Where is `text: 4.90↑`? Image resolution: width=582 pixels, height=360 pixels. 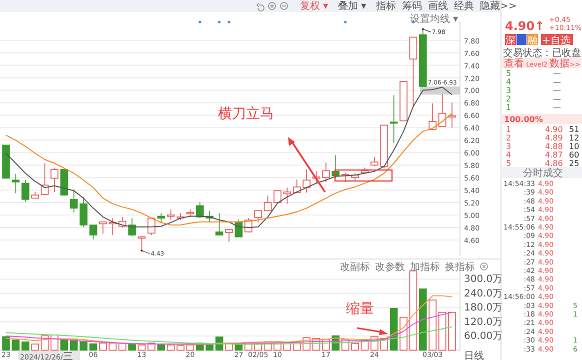 text: 4.90↑ is located at coordinates (525, 26).